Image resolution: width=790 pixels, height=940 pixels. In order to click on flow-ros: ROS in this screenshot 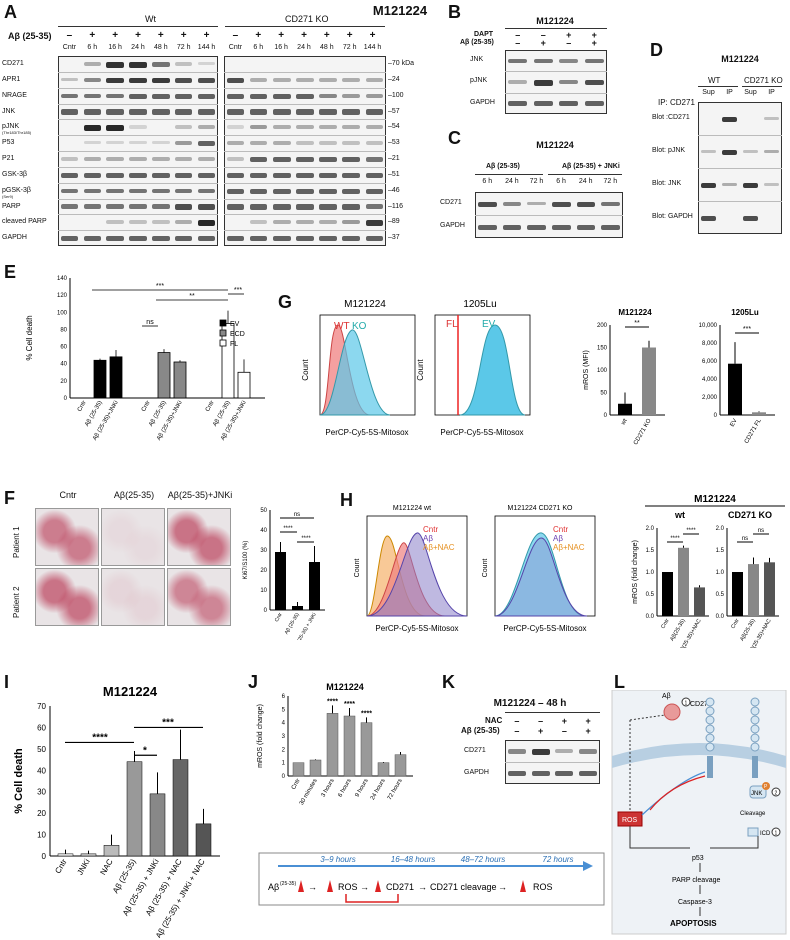, I will do `click(348, 887)`.